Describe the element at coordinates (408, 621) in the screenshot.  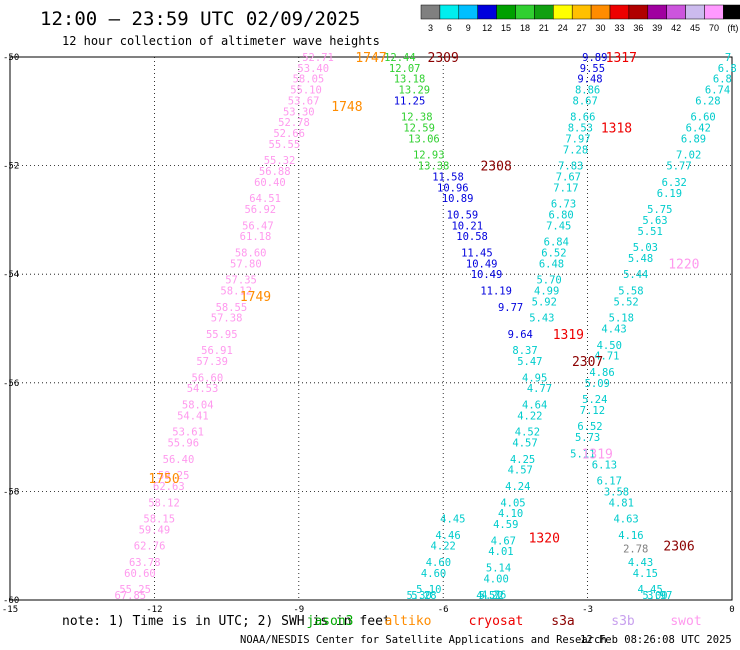
I see `satellite-name: altiko` at that location.